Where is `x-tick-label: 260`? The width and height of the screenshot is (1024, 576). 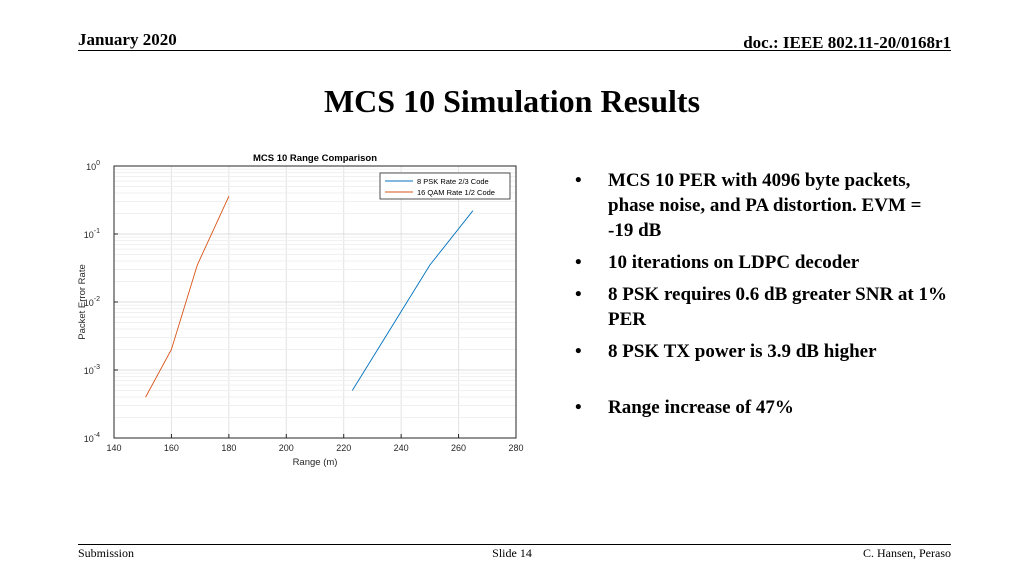
x-tick-label: 260 is located at coordinates (458, 448).